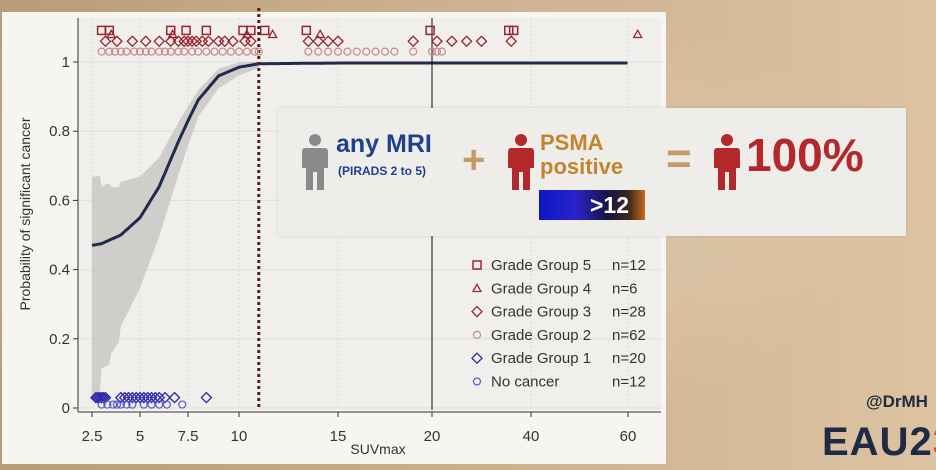  What do you see at coordinates (59, 270) in the screenshot?
I see `y-tick-label: 0.4` at bounding box center [59, 270].